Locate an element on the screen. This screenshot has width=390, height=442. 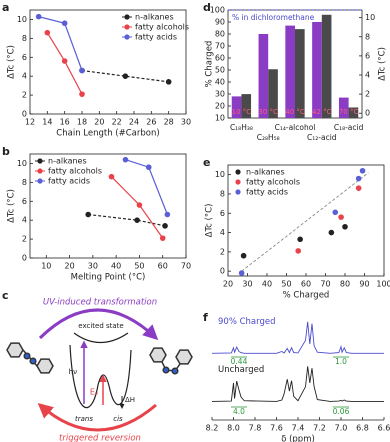
excited-curve is located at coordinates (101, 338).